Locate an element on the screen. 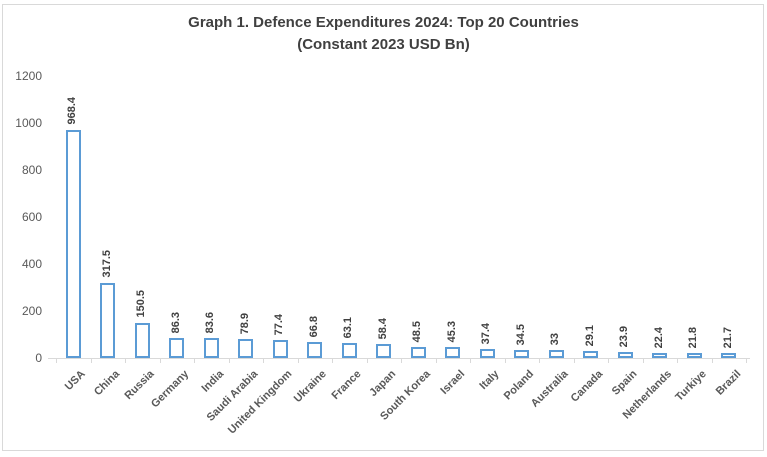 The width and height of the screenshot is (767, 457). y-axis-tick-label: 1000 is located at coordinates (28, 123).